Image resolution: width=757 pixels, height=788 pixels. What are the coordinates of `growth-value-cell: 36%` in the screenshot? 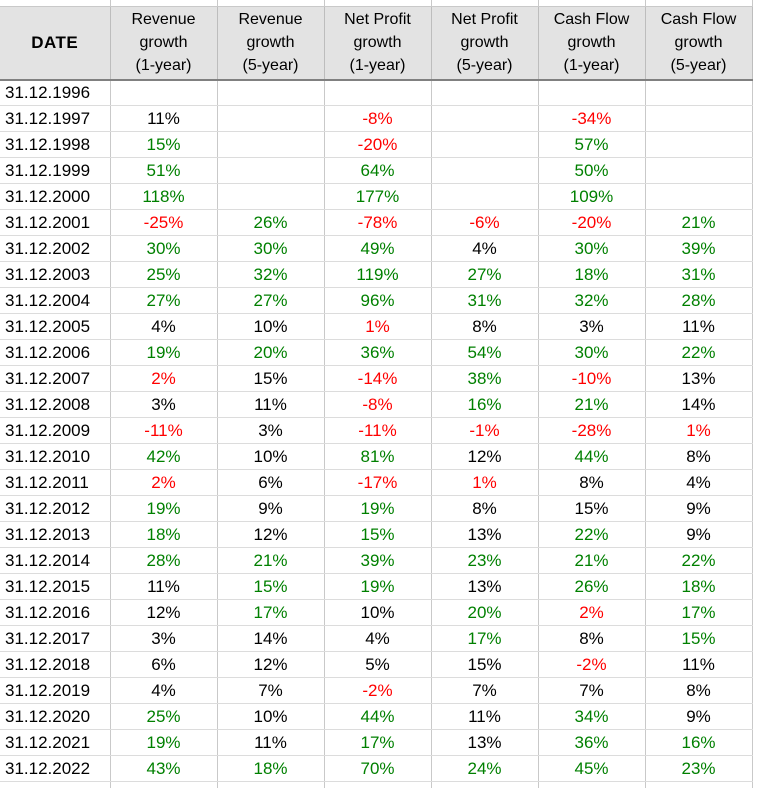 It's located at (378, 352).